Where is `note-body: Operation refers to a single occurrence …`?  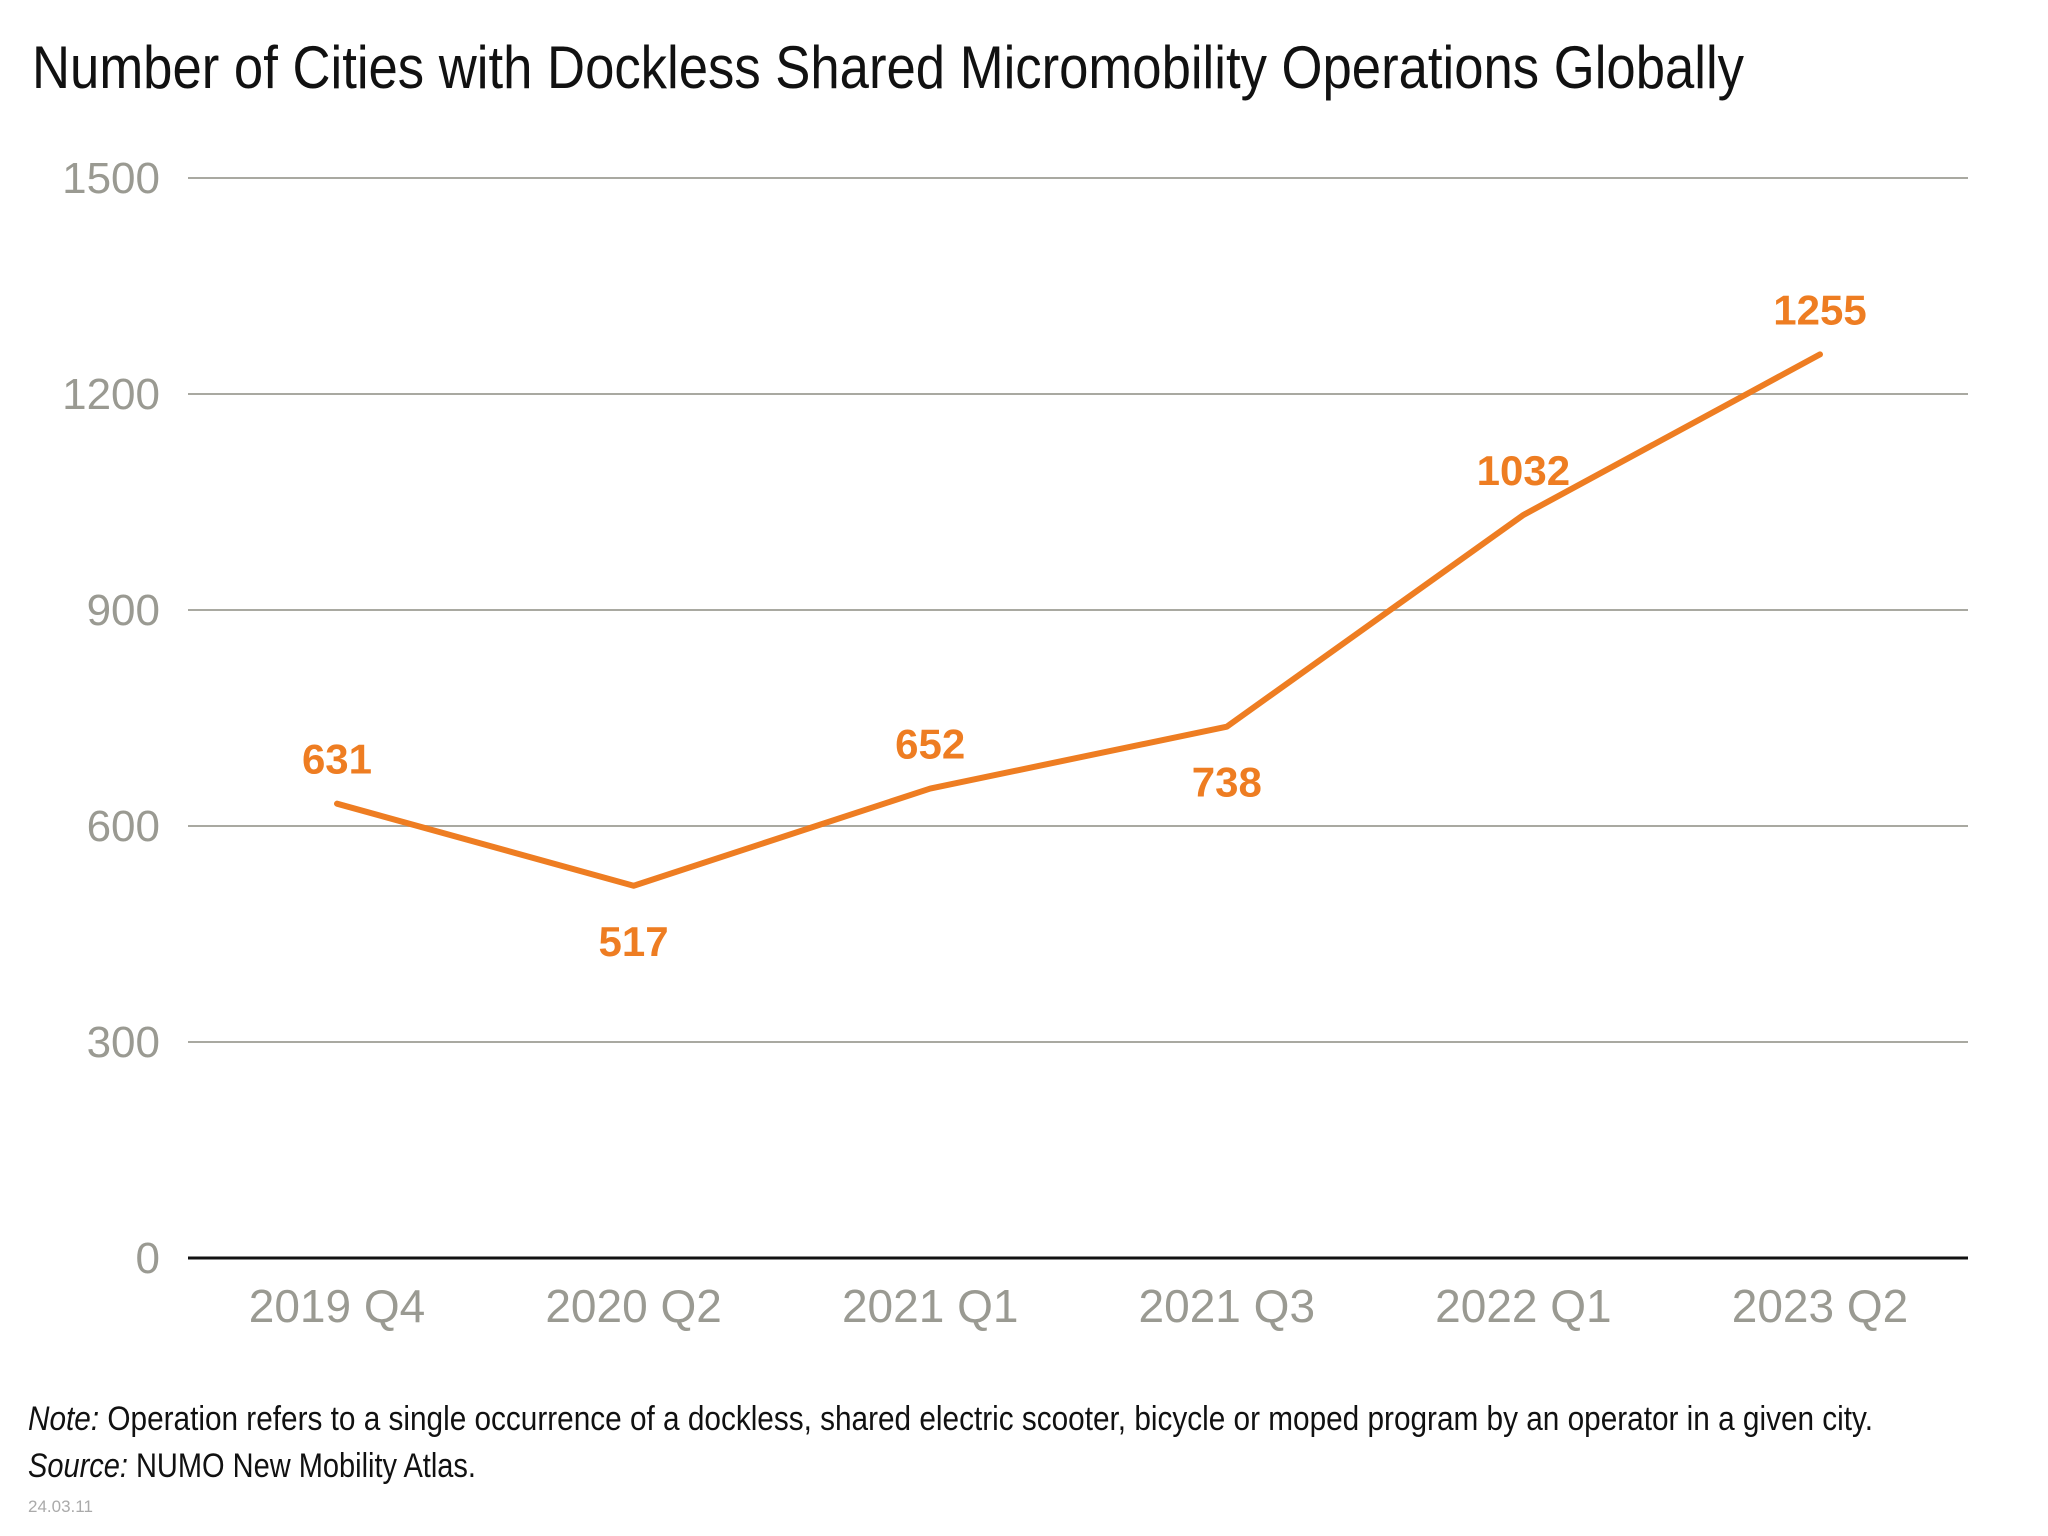
note-body: Operation refers to a single occurrence … is located at coordinates (986, 1419).